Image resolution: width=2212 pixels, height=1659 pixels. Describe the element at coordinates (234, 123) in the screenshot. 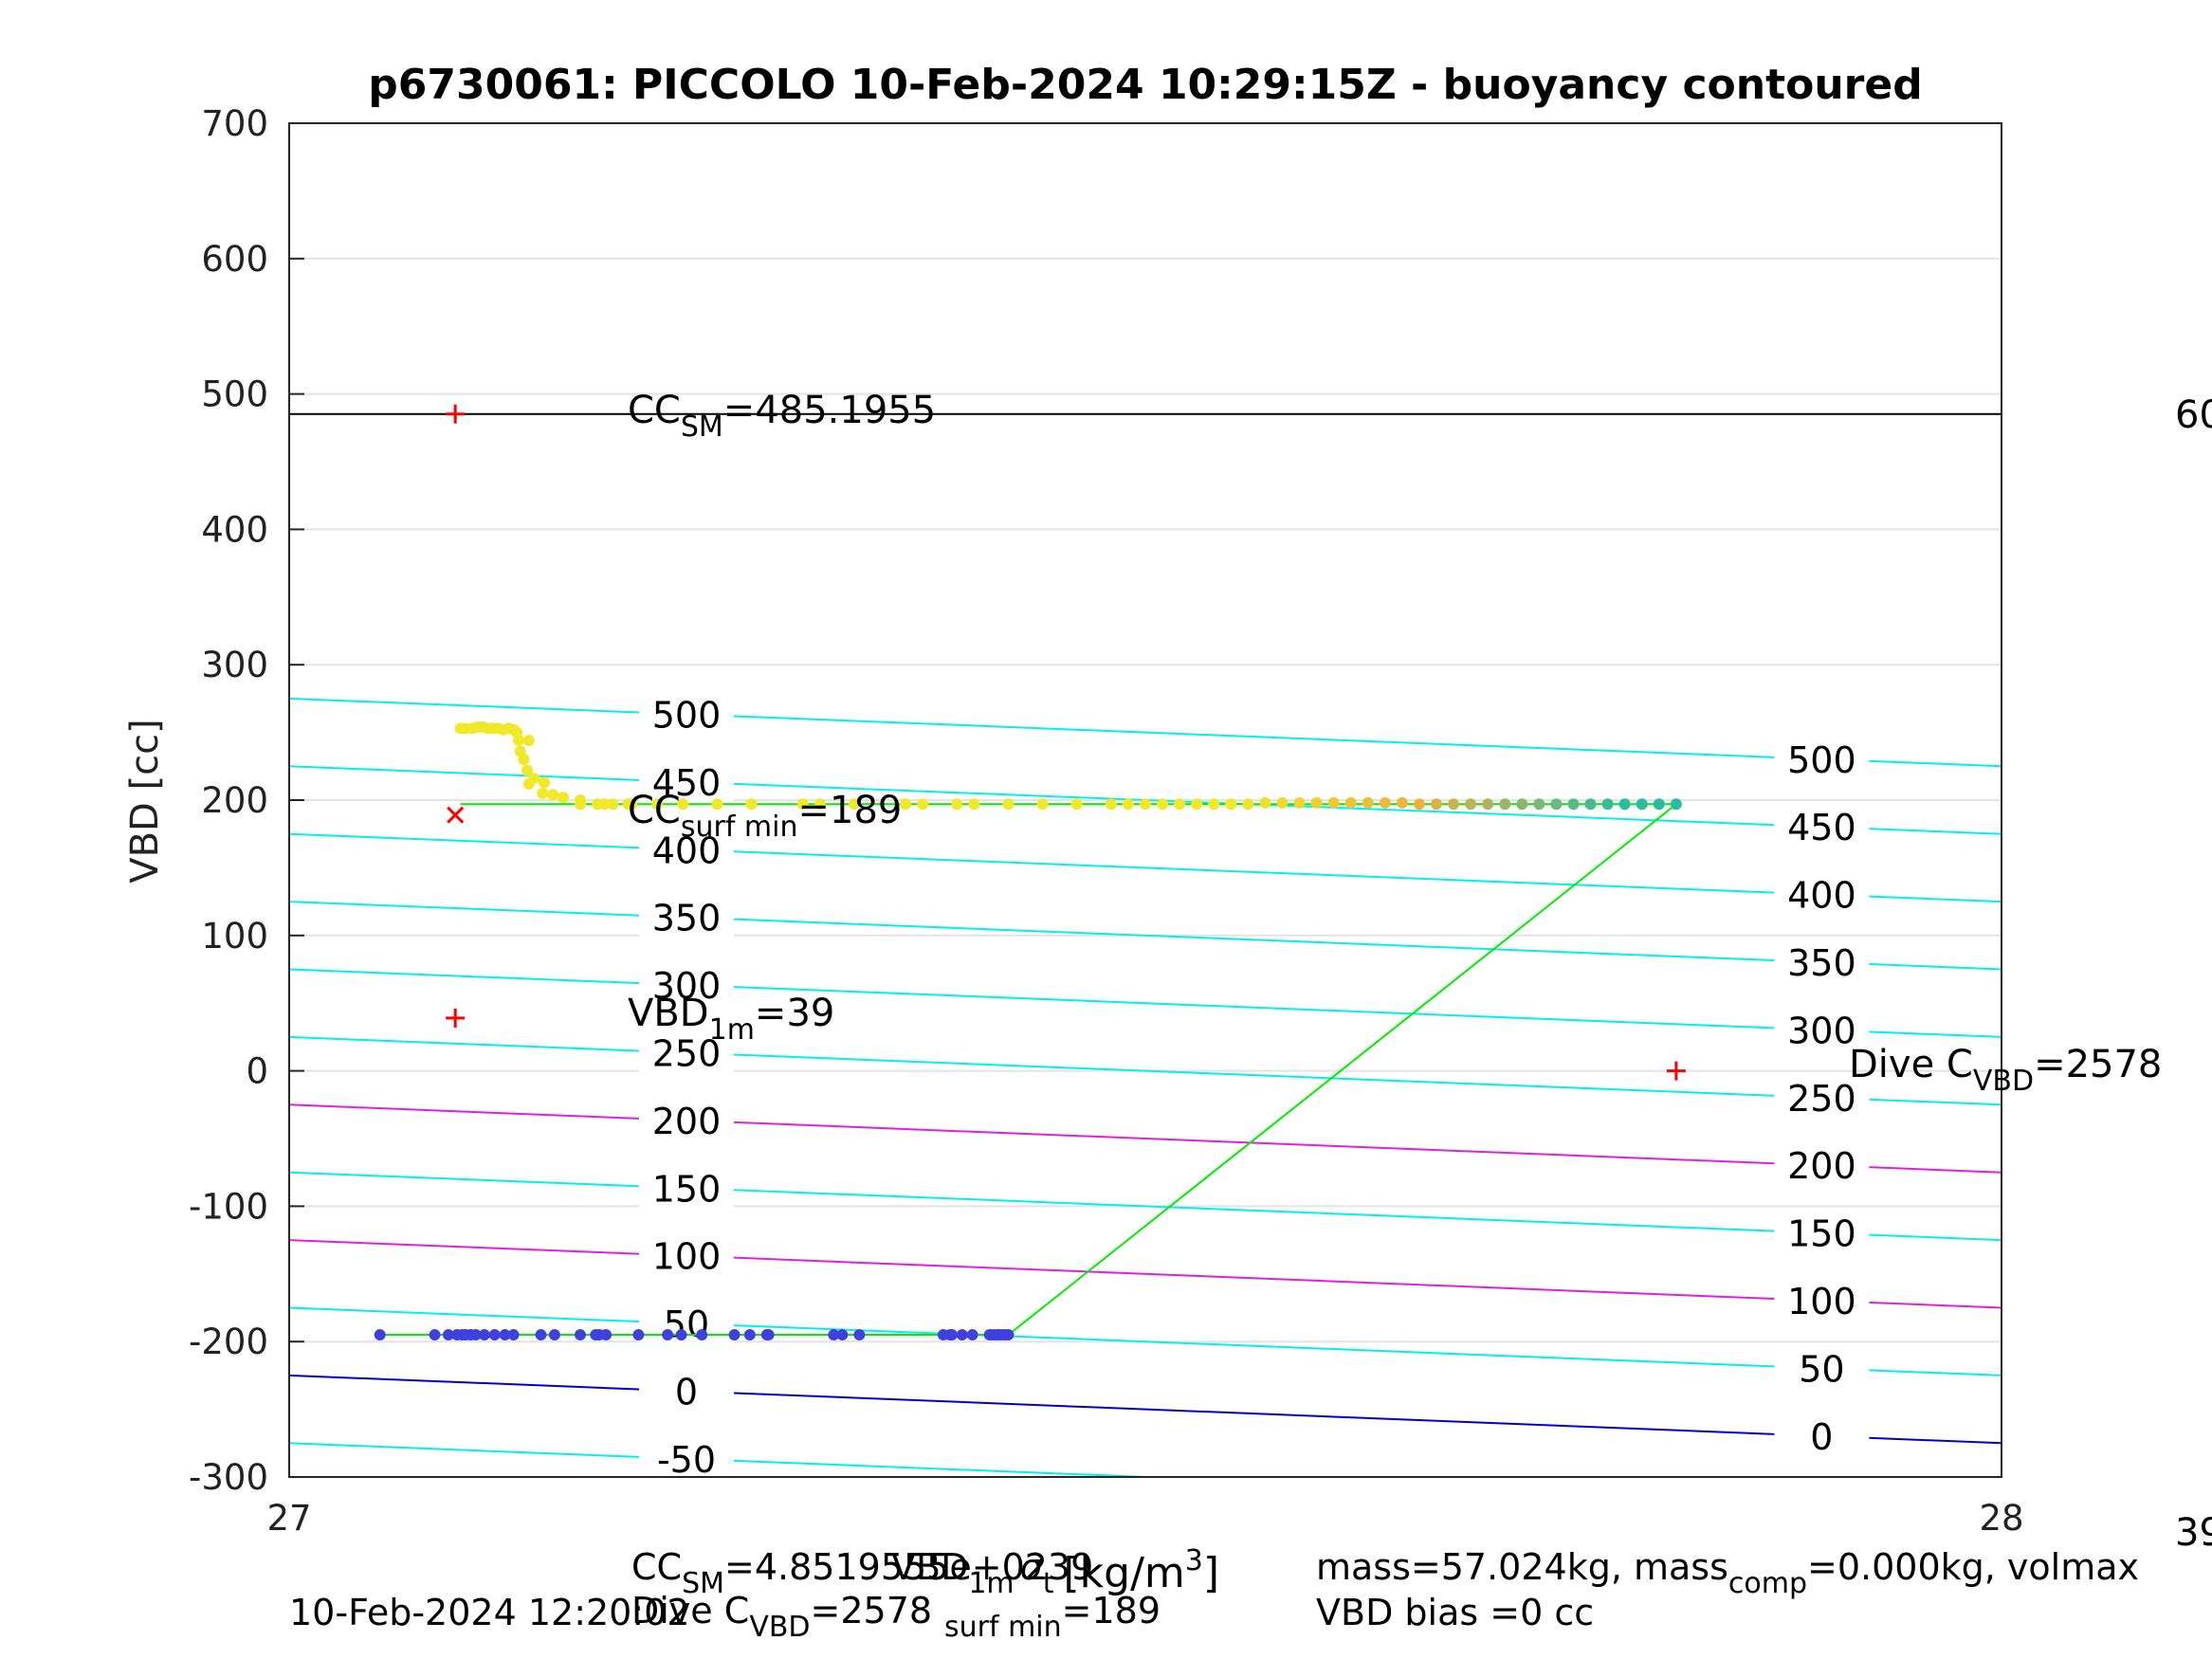

I see `y-tick-label: 700` at that location.